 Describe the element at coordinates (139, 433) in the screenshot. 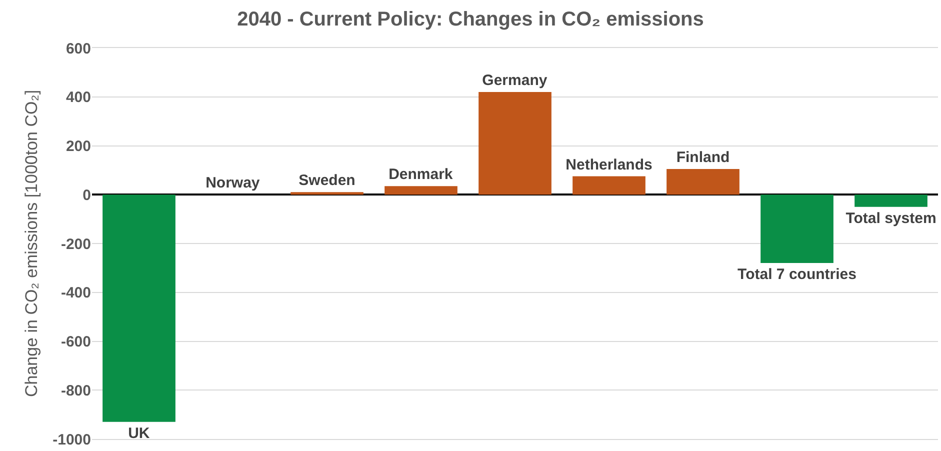

I see `x-tick-label: UK` at that location.